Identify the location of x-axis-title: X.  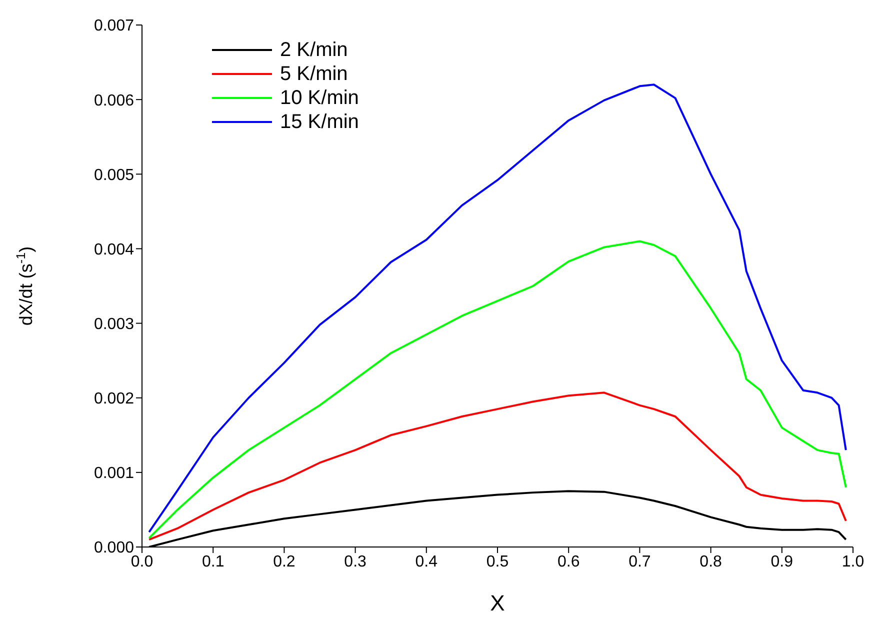
(498, 603).